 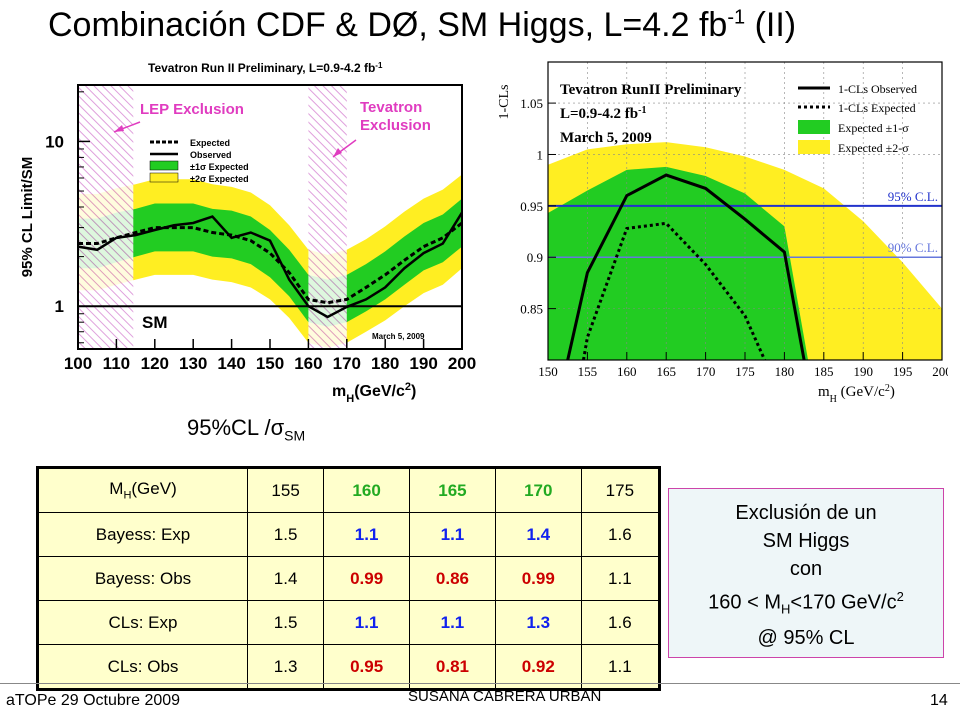 What do you see at coordinates (452, 490) in the screenshot?
I see `table-header-cell: 165` at bounding box center [452, 490].